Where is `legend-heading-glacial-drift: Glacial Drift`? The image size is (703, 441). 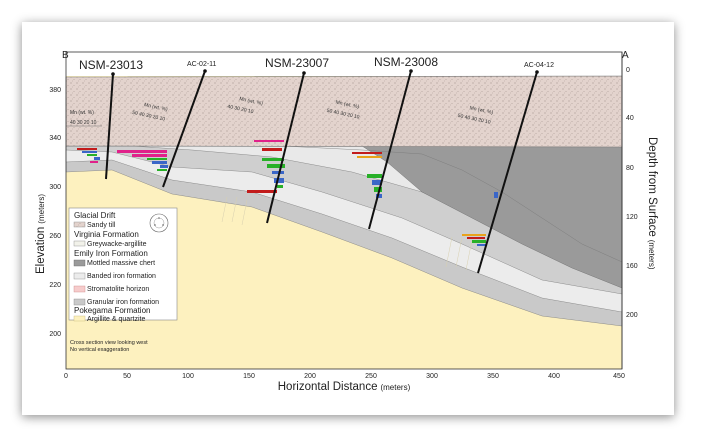 legend-heading-glacial-drift: Glacial Drift is located at coordinates (95, 215).